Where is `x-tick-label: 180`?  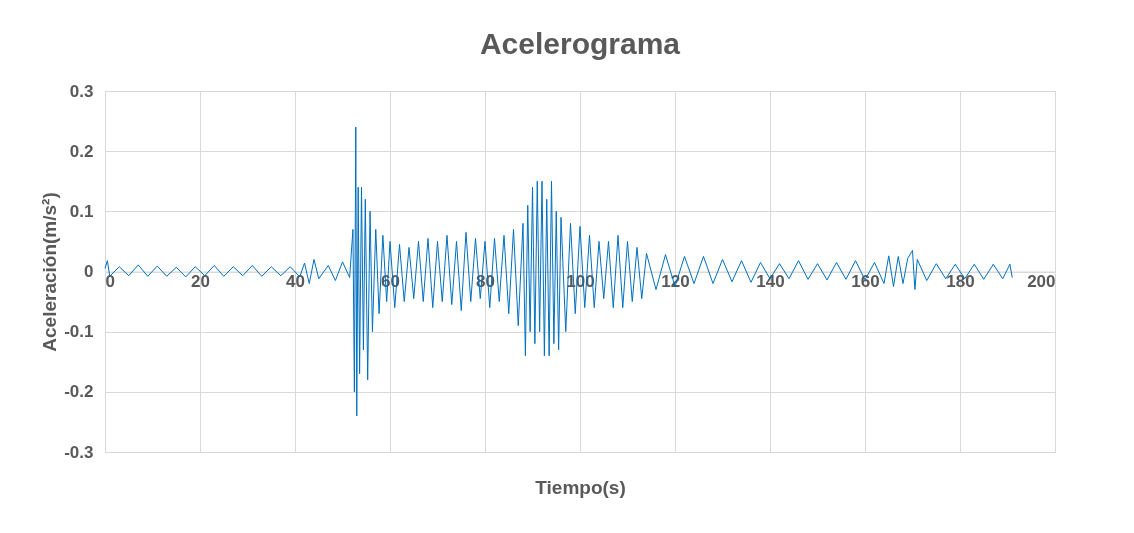
x-tick-label: 180 is located at coordinates (960, 281).